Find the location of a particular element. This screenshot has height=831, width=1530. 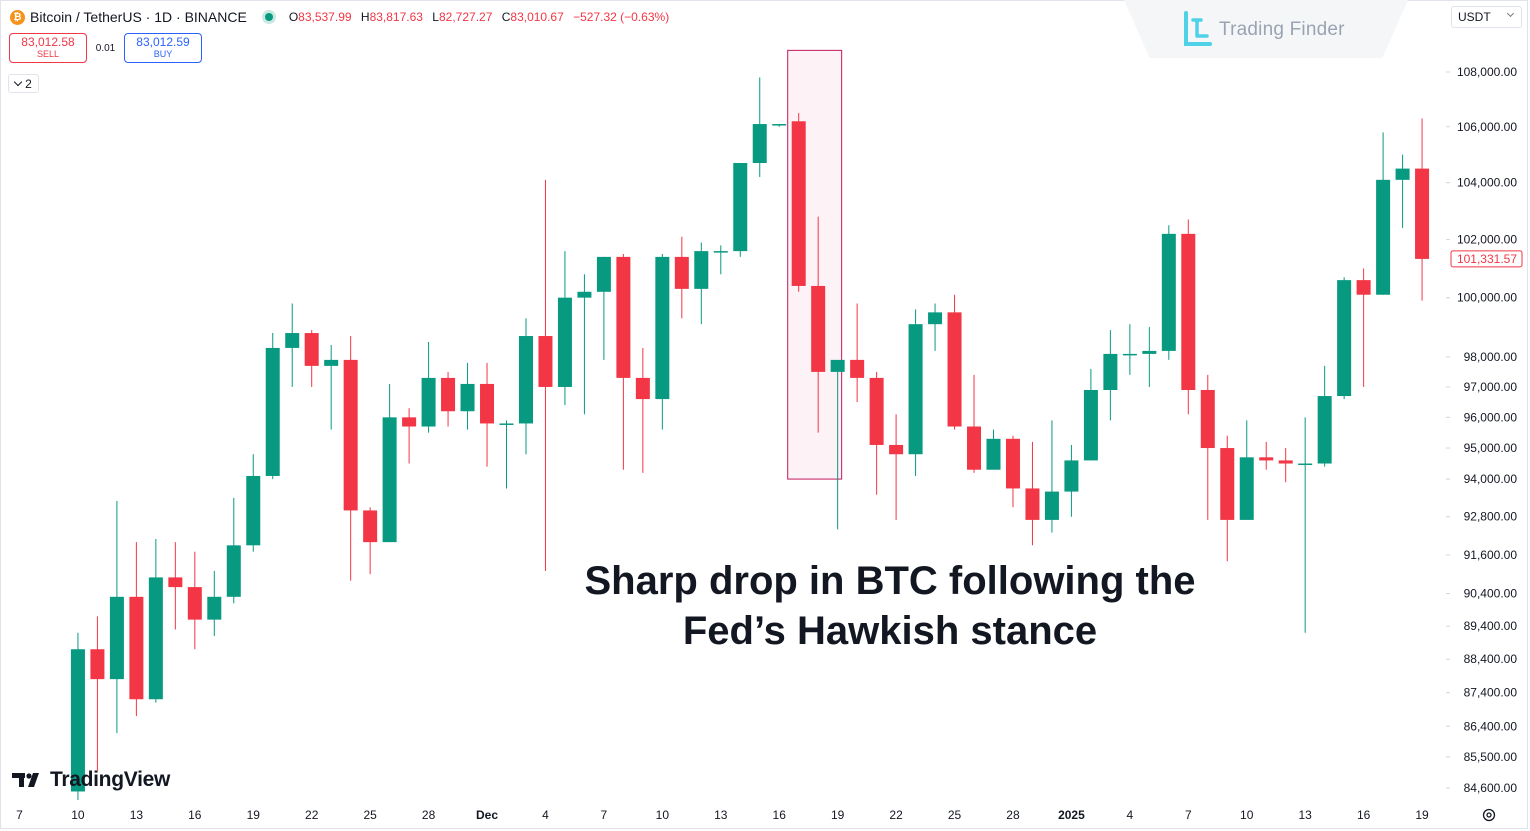

spread-value: 0.01 is located at coordinates (105, 48).